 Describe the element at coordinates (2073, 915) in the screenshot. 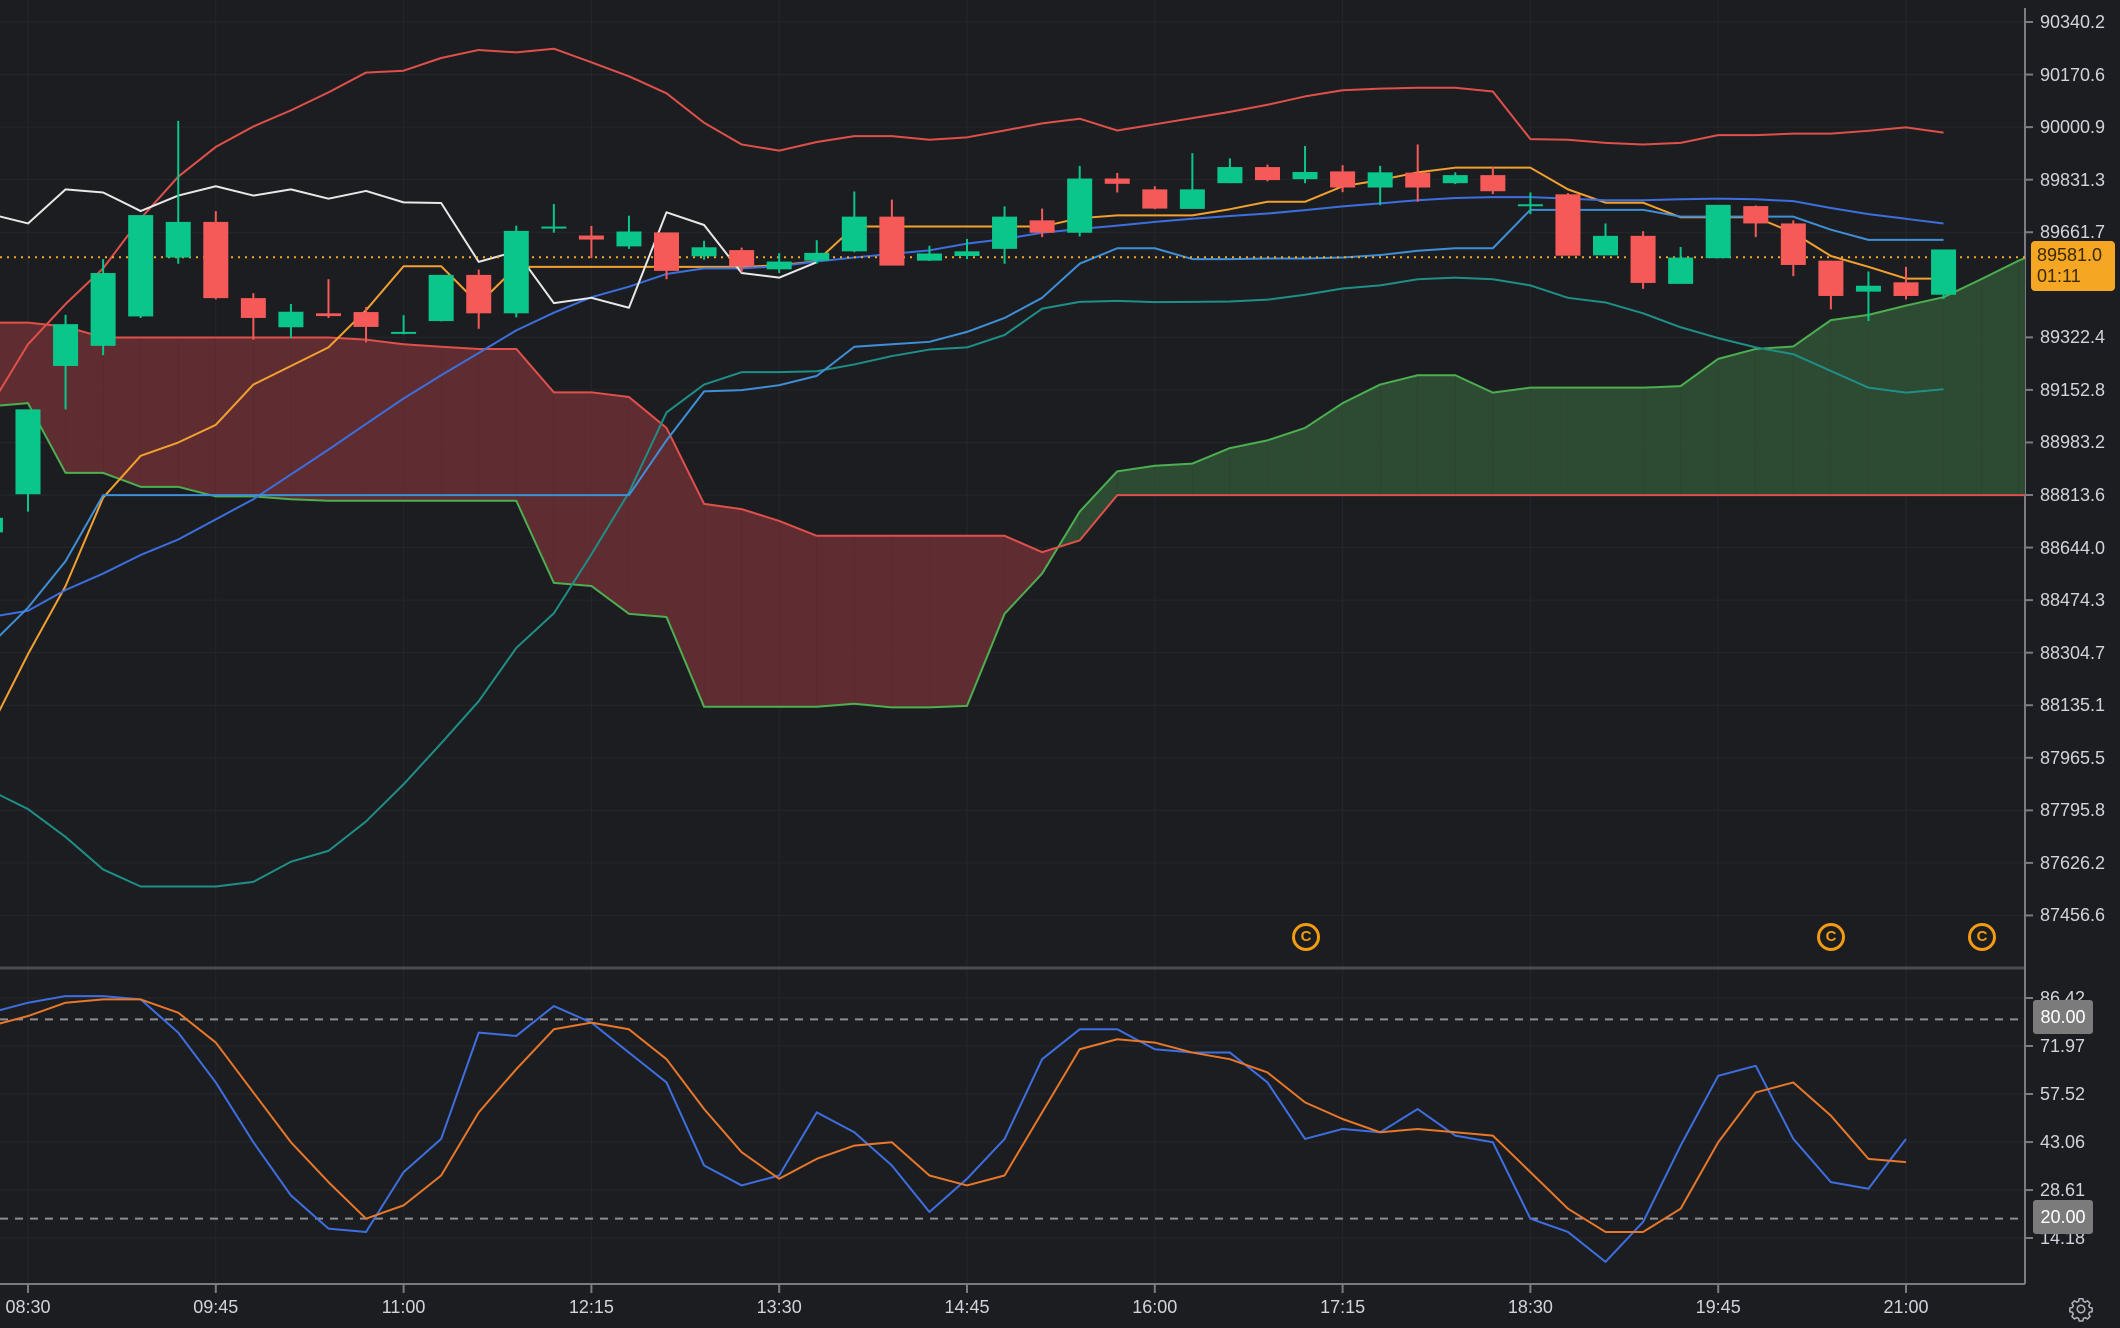

I see `price-axis-label: 87456.6` at that location.